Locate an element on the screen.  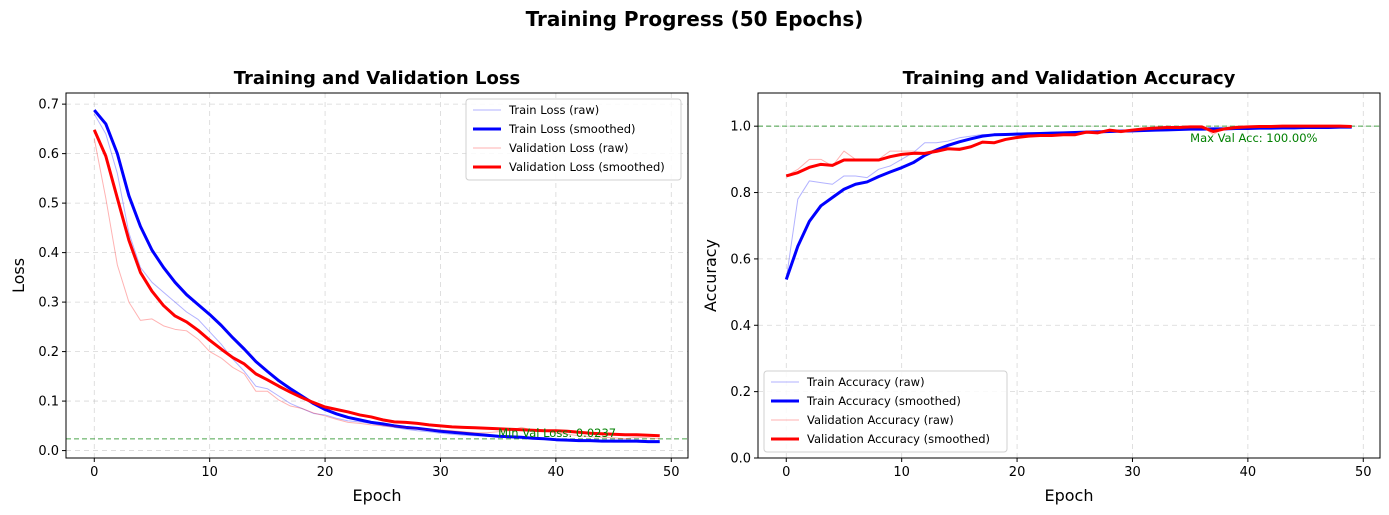
legend-label: Validation Accuracy (smoothed) is located at coordinates (898, 439).